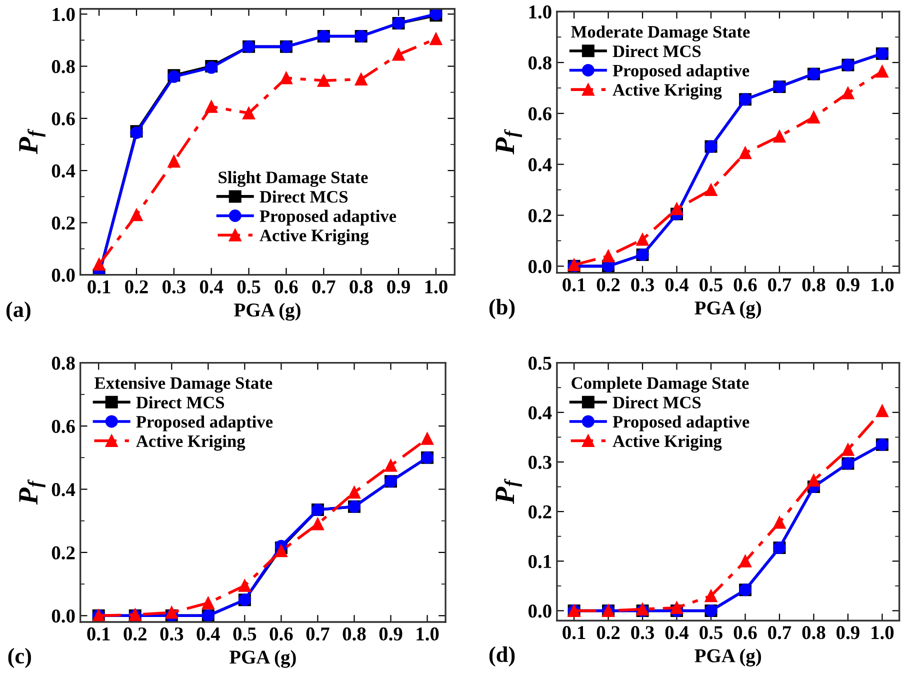 This screenshot has width=913, height=682. Describe the element at coordinates (18, 311) in the screenshot. I see `text: (a)` at that location.